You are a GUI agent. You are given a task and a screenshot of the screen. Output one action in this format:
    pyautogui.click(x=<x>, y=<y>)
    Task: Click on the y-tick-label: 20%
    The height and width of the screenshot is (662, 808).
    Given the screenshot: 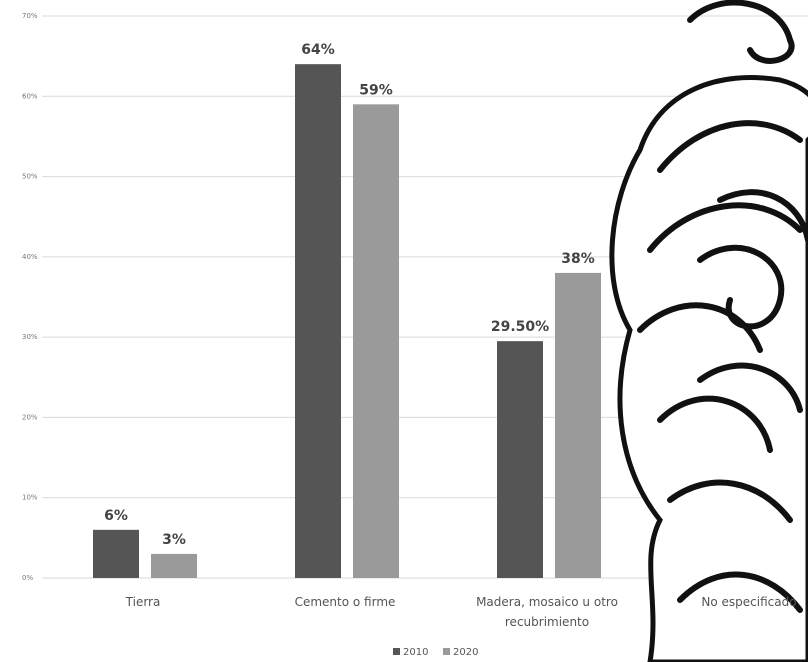 What is the action you would take?
    pyautogui.click(x=30, y=417)
    